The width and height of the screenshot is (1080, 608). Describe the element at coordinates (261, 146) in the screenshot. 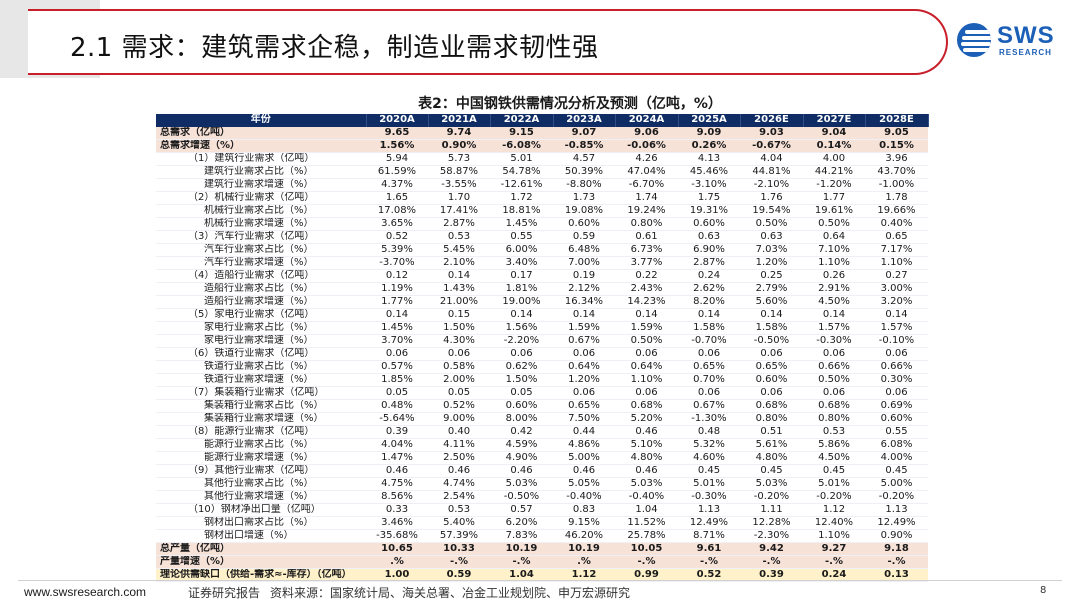

I see `row-label: 总需求增速（%）` at that location.